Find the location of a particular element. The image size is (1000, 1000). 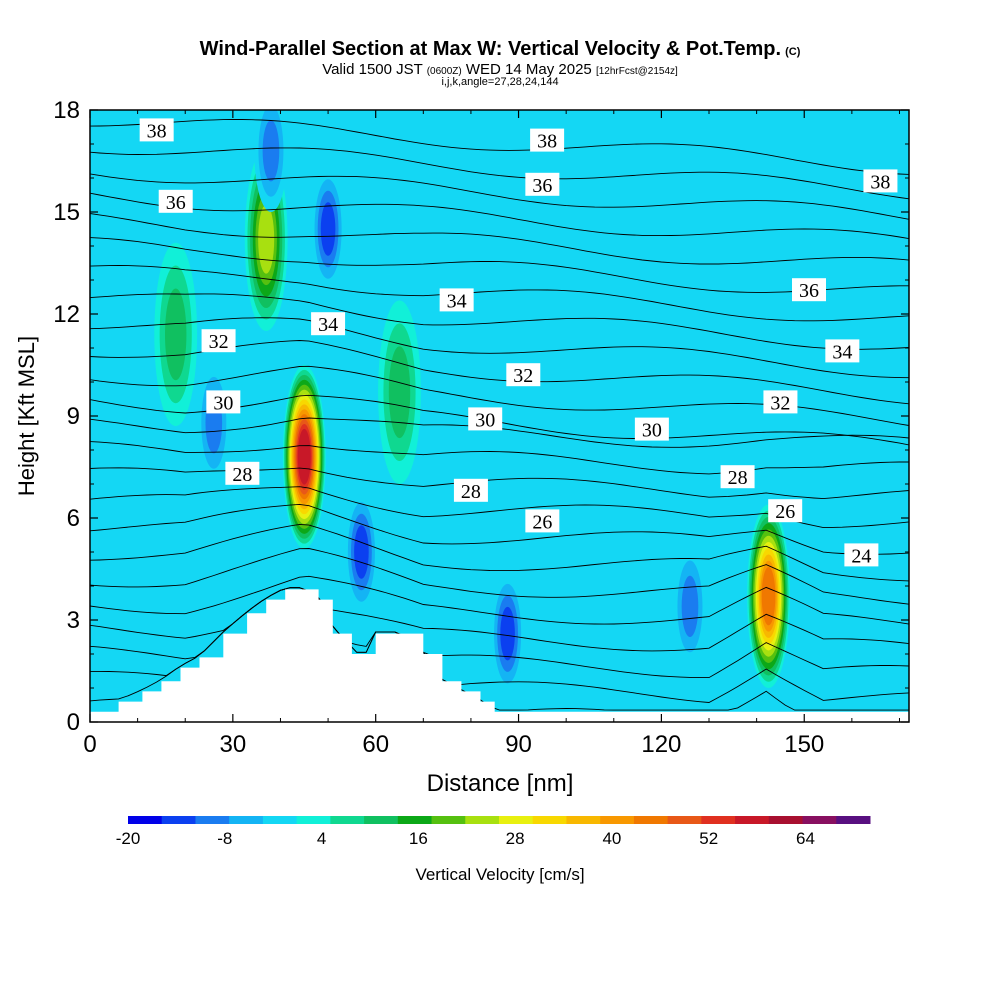

y-tick-label: 18 is located at coordinates (66, 110).